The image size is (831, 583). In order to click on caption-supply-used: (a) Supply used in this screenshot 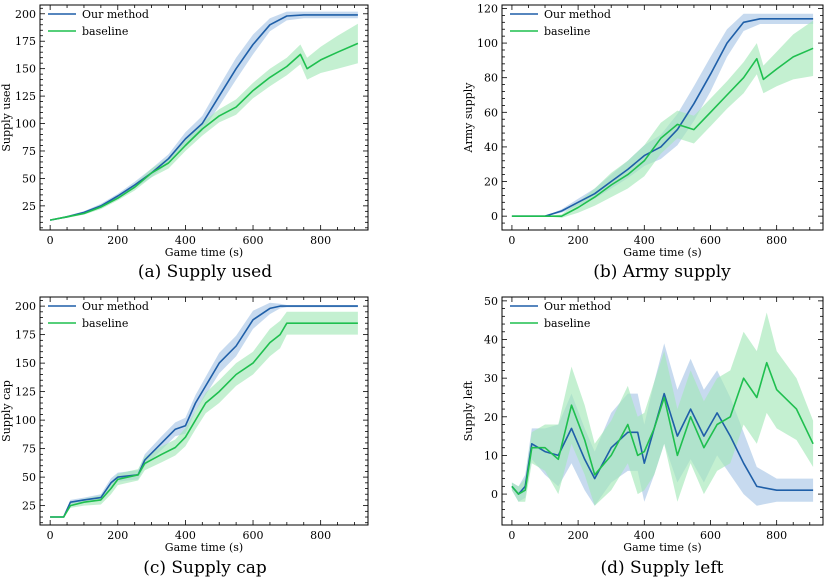, I will do `click(205, 272)`.